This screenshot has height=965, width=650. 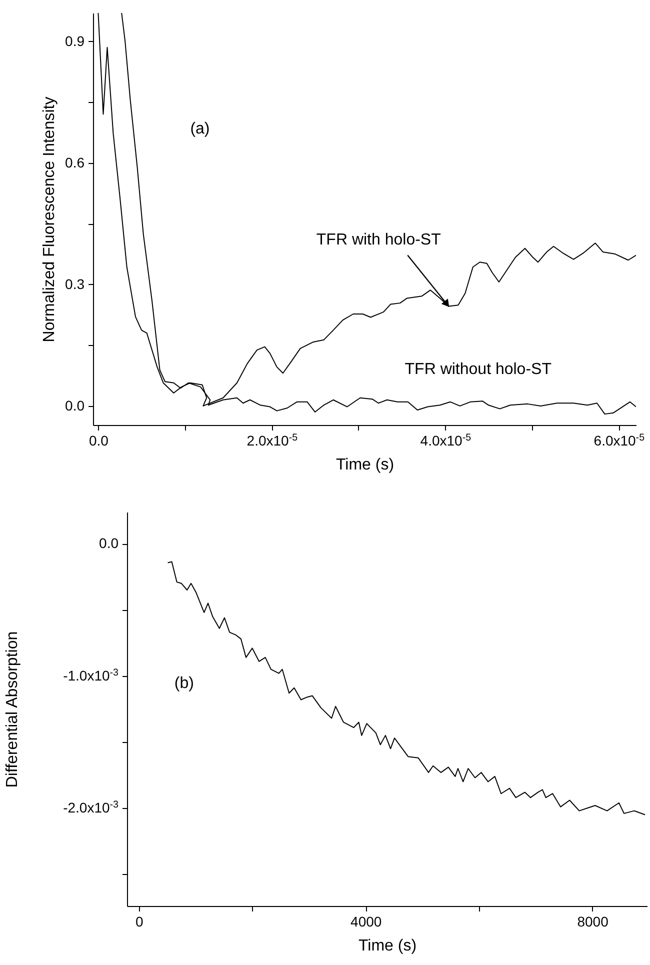 I want to click on annotation: (b), so click(x=184, y=683).